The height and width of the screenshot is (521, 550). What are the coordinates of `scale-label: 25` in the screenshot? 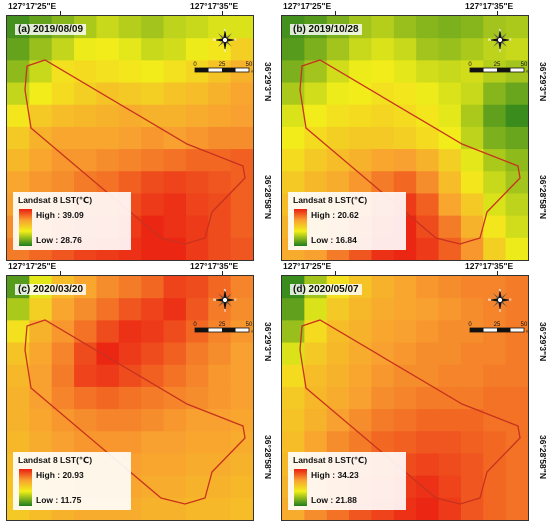 It's located at (497, 325).